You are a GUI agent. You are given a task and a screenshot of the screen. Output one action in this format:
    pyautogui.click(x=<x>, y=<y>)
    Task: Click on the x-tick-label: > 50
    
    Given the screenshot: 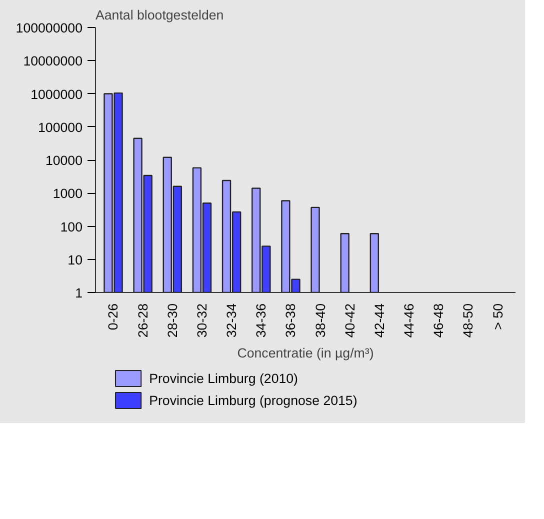 What is the action you would take?
    pyautogui.click(x=498, y=317)
    